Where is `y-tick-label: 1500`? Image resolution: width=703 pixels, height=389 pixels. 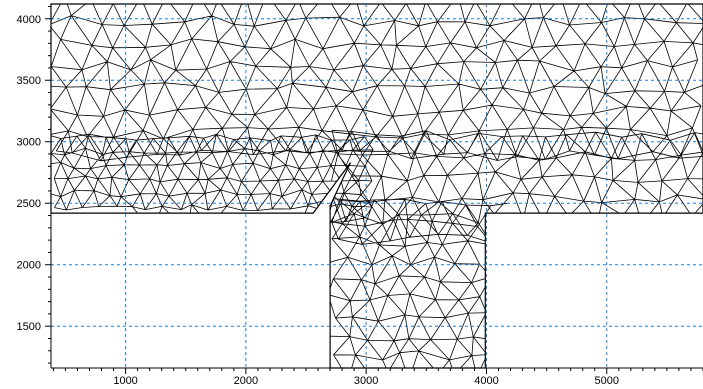
y-tick-label: 1500 is located at coordinates (29, 327).